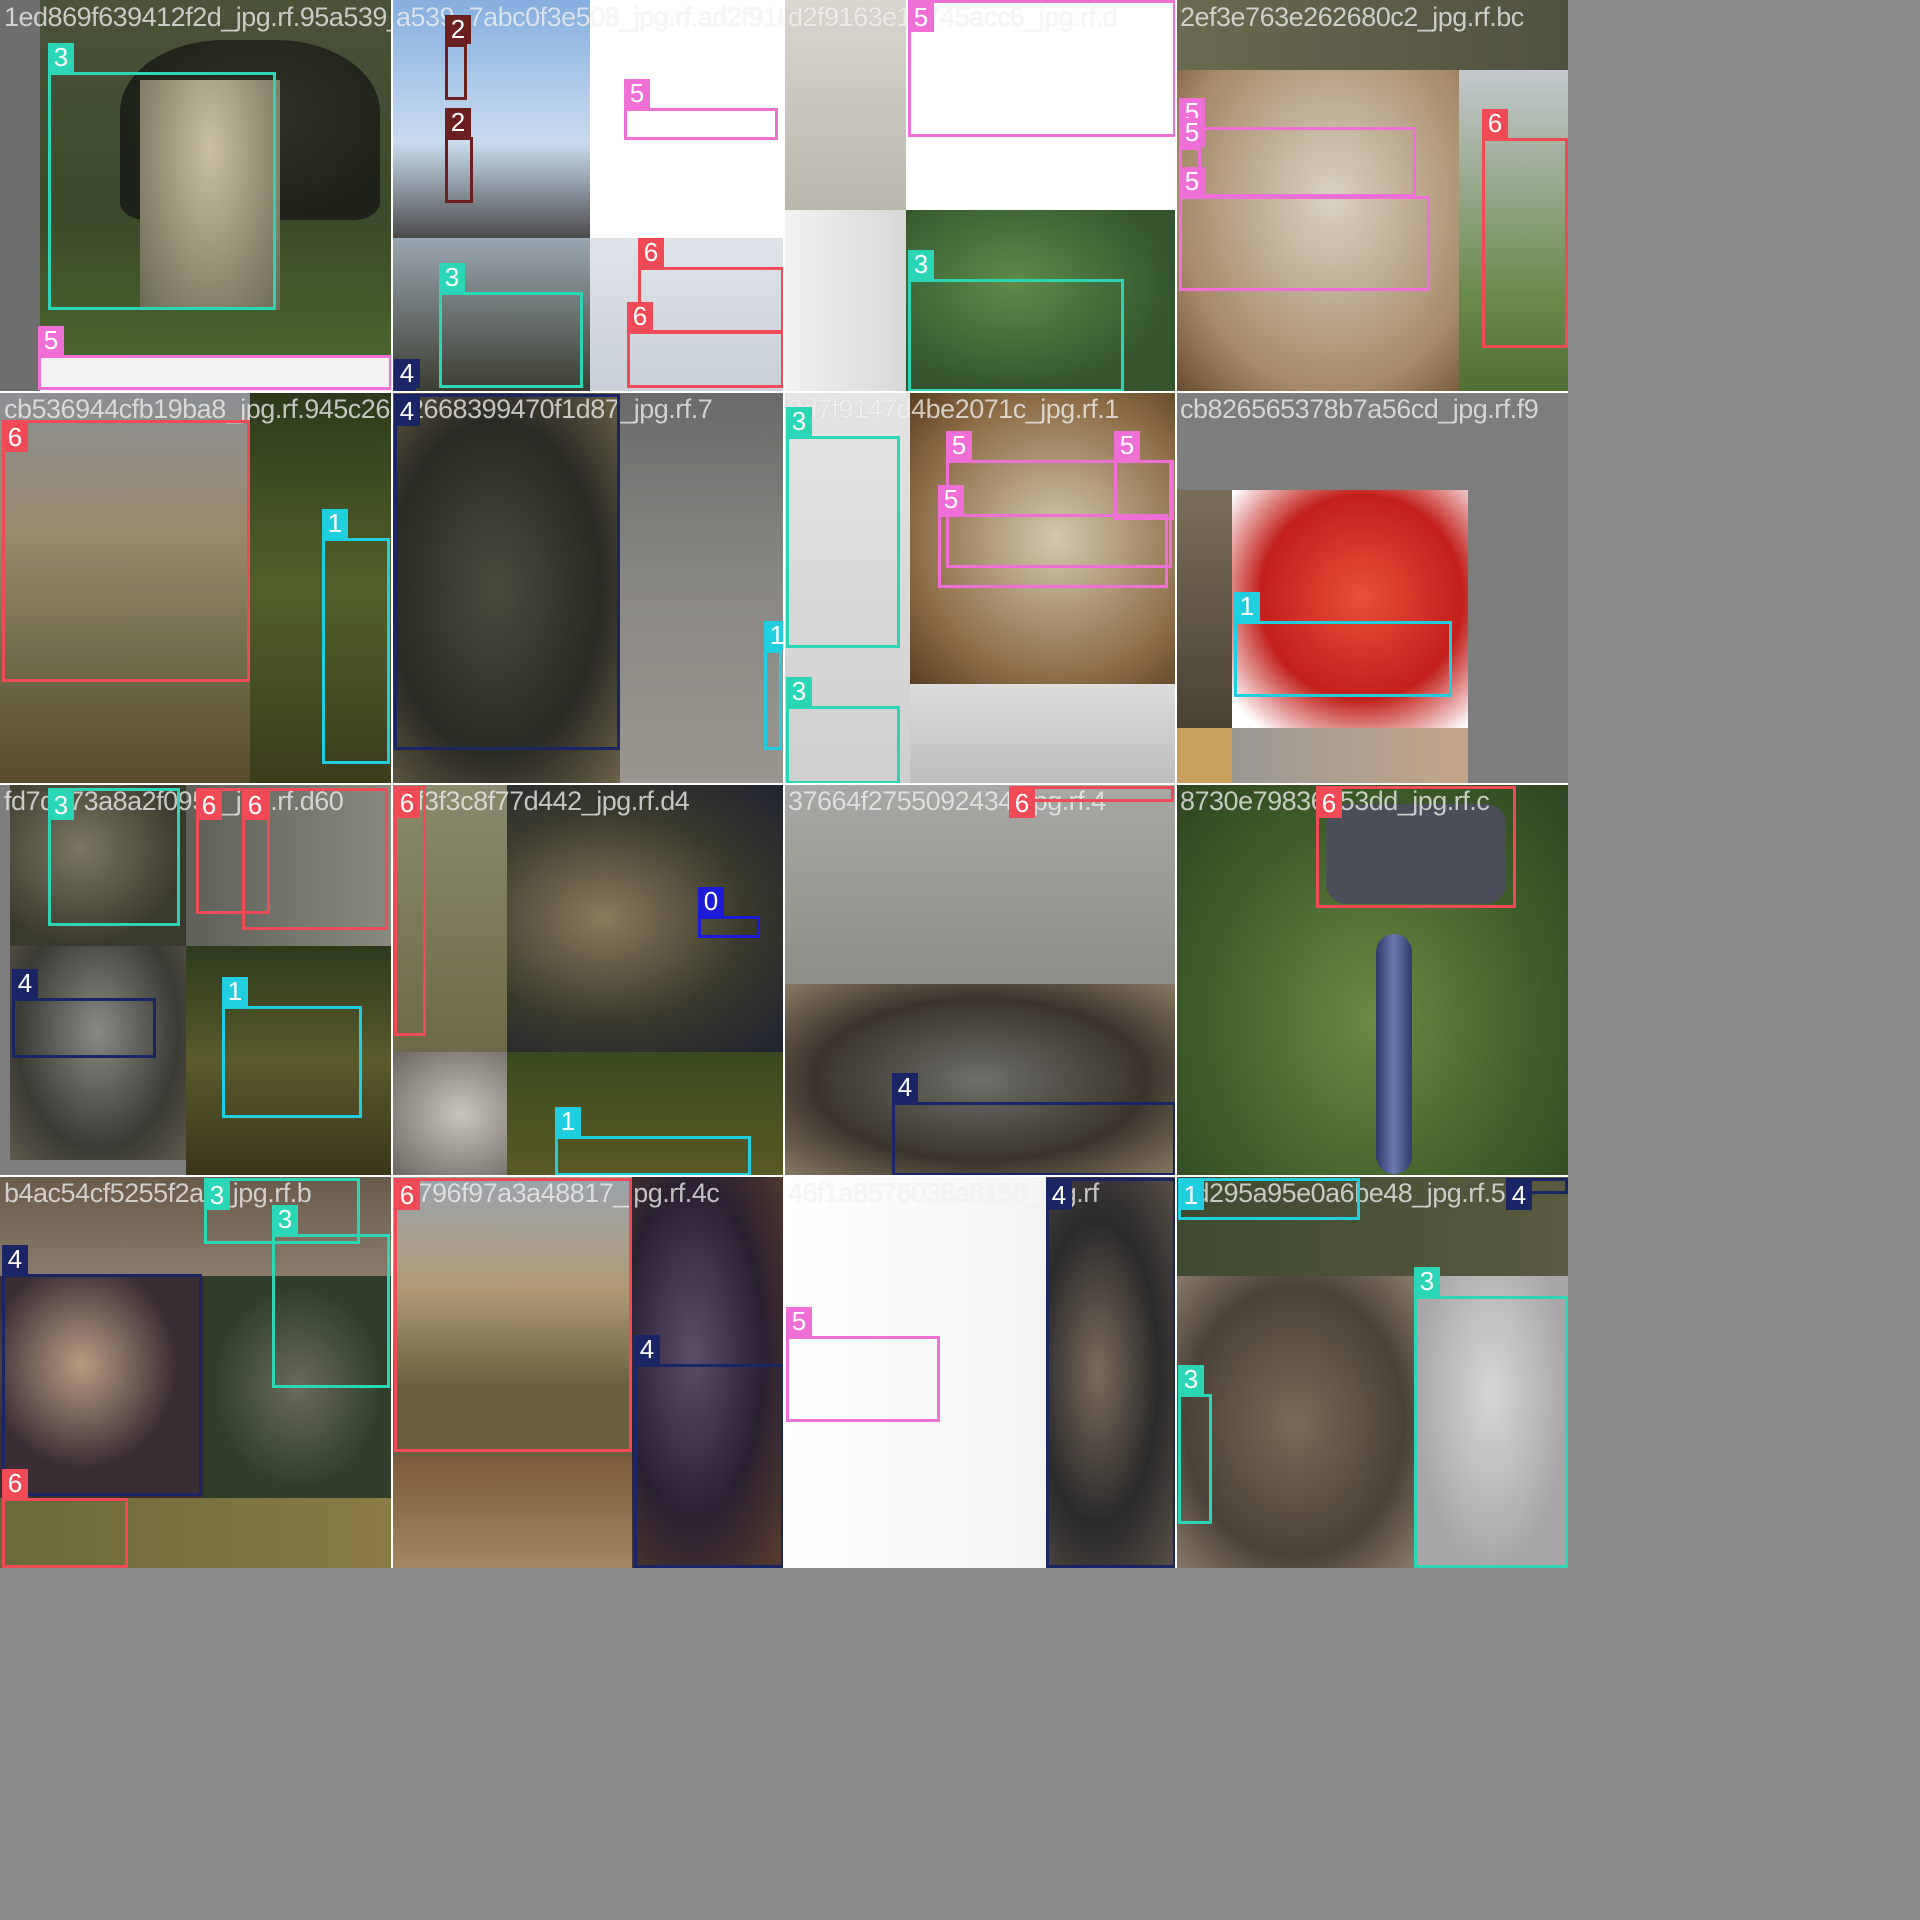 This screenshot has height=1920, width=1920. I want to click on photo-knife-grass, so click(321, 588).